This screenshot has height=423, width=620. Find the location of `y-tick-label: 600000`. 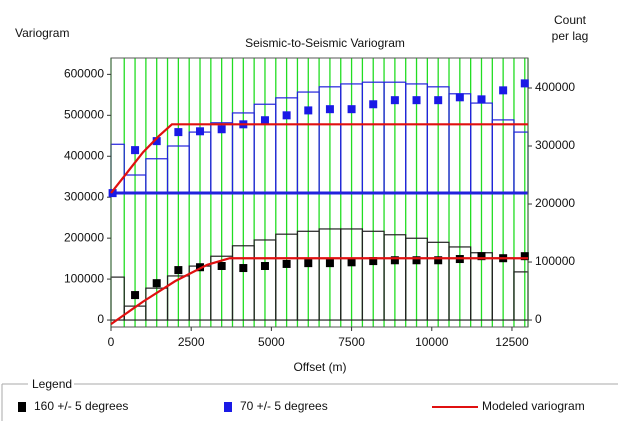

y-tick-label: 600000 is located at coordinates (84, 74).